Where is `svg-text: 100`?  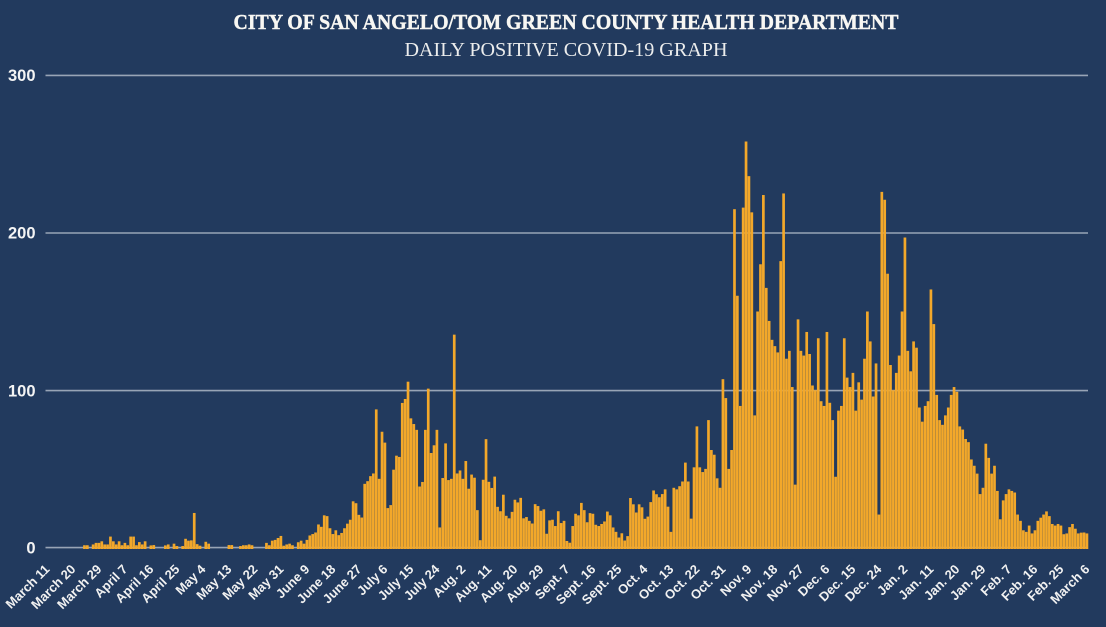 svg-text: 100 is located at coordinates (22, 391).